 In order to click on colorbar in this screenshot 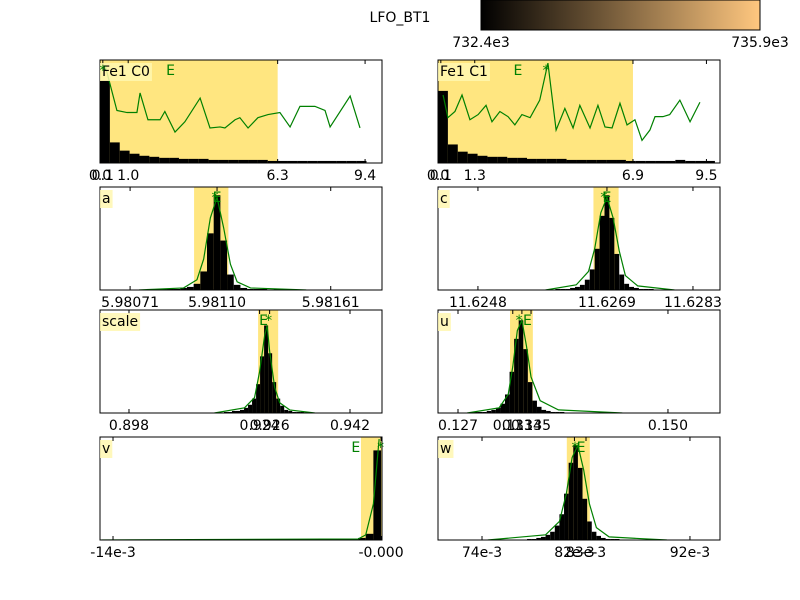, I will do `click(620, 15)`.